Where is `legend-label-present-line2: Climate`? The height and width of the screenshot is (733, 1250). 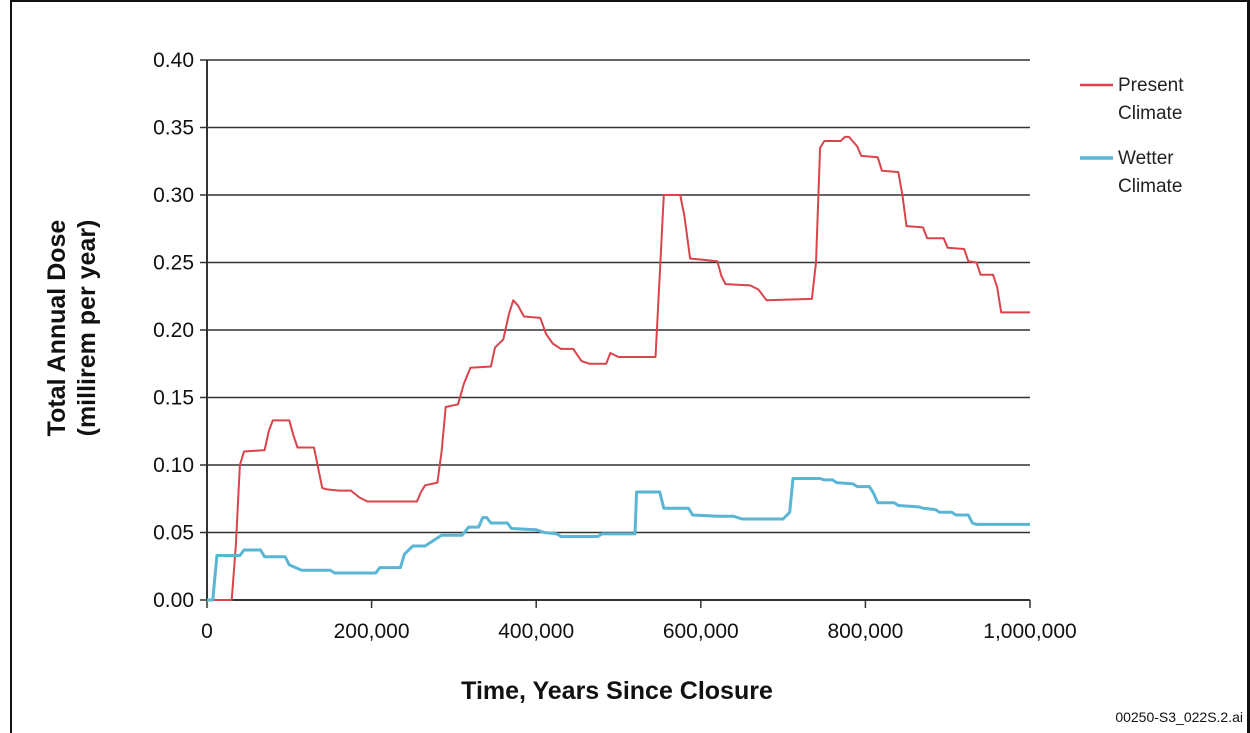 legend-label-present-line2: Climate is located at coordinates (1150, 113).